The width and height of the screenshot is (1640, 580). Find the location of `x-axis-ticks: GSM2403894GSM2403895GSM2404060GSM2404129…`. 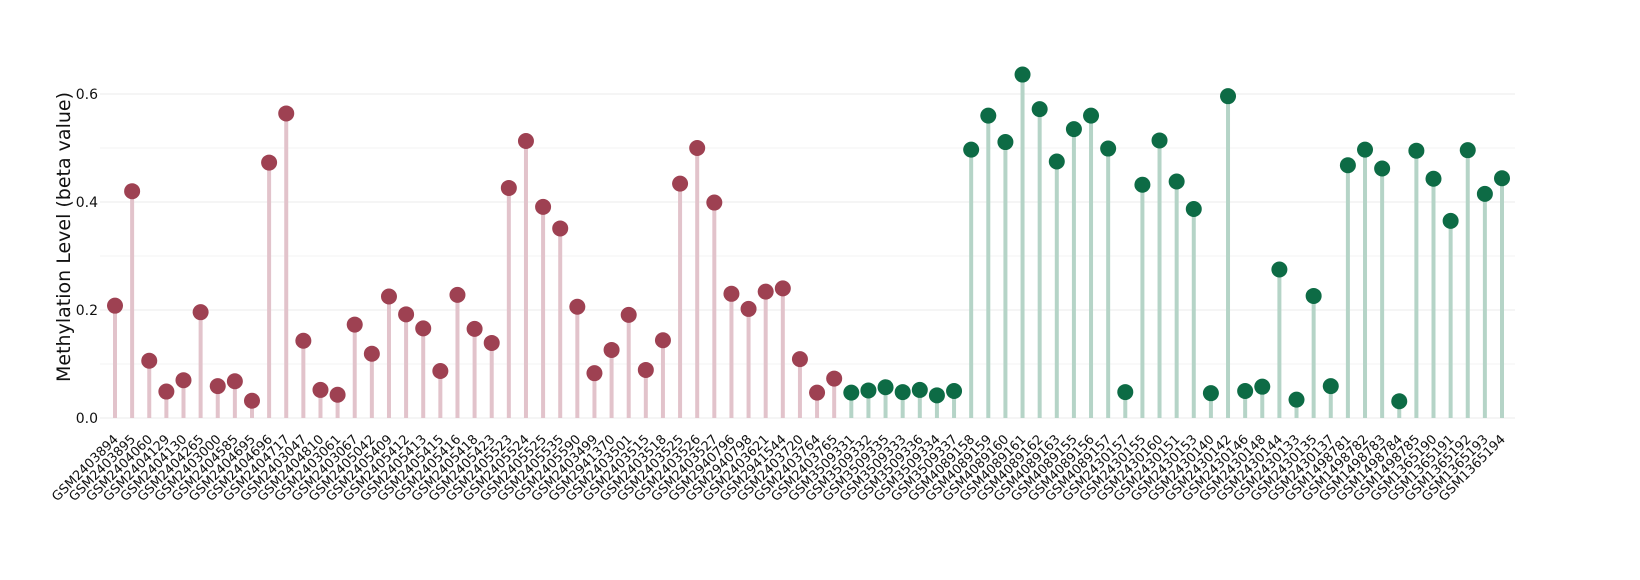

x-axis-ticks: GSM2403894GSM2403895GSM2404060GSM2404129… is located at coordinates (778, 468).